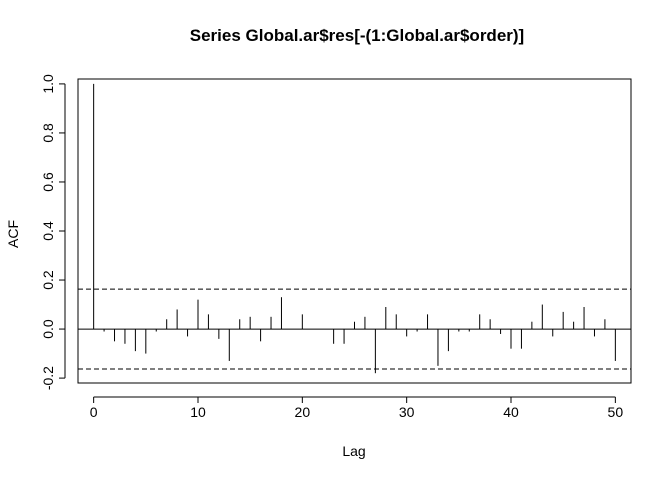  I want to click on y-tick-label-0.2: 0.2, so click(48, 280).